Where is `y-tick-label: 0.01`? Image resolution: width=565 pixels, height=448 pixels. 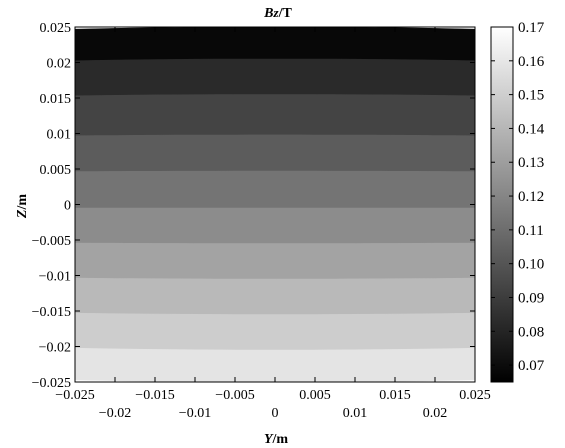 y-tick-label: 0.01 is located at coordinates (59, 135).